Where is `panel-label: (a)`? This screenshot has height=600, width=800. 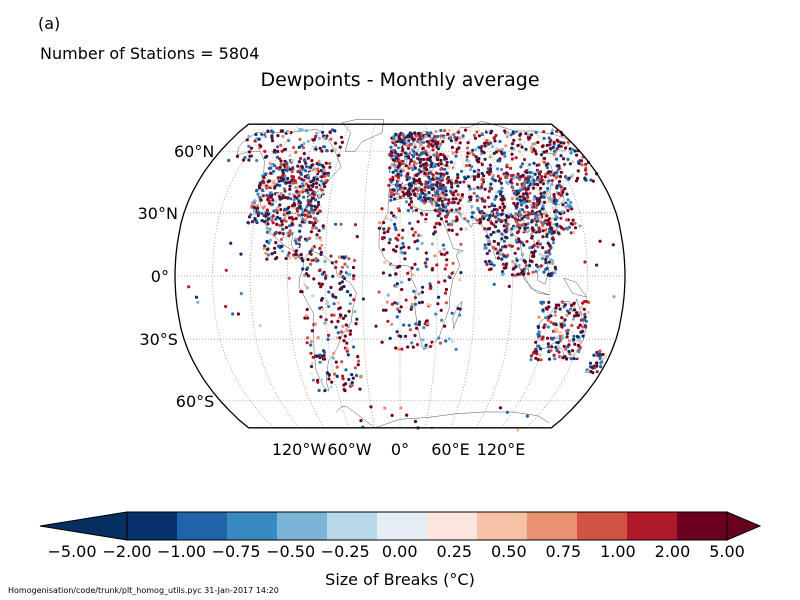 panel-label: (a) is located at coordinates (49, 23).